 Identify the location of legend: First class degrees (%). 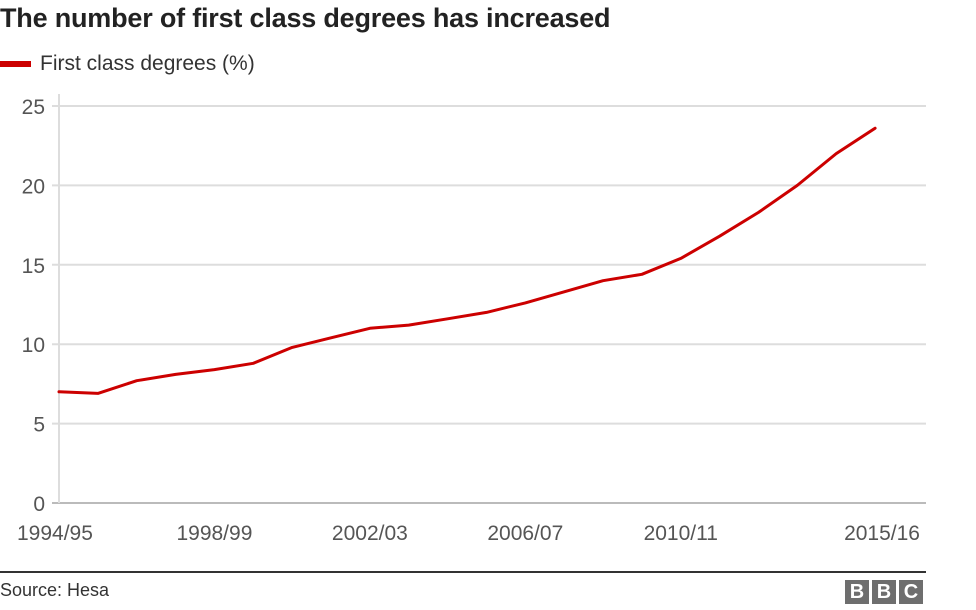
(127, 64).